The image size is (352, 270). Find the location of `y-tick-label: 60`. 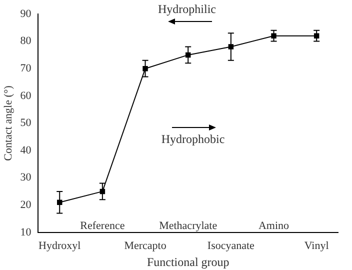

y-tick-label: 60 is located at coordinates (26, 96).